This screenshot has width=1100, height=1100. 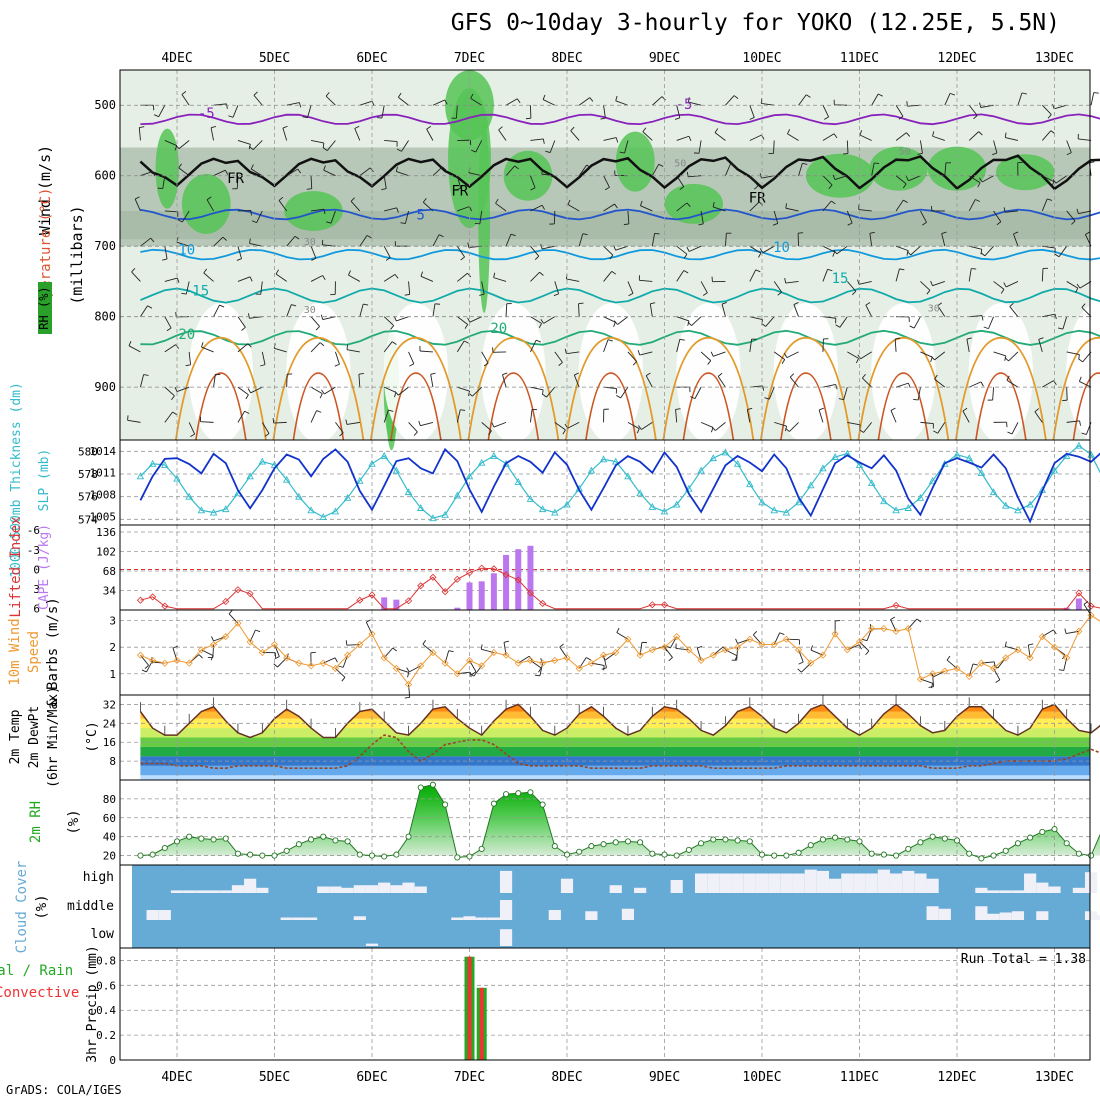 What do you see at coordinates (1025, 172) in the screenshot?
I see `rh-patch` at bounding box center [1025, 172].